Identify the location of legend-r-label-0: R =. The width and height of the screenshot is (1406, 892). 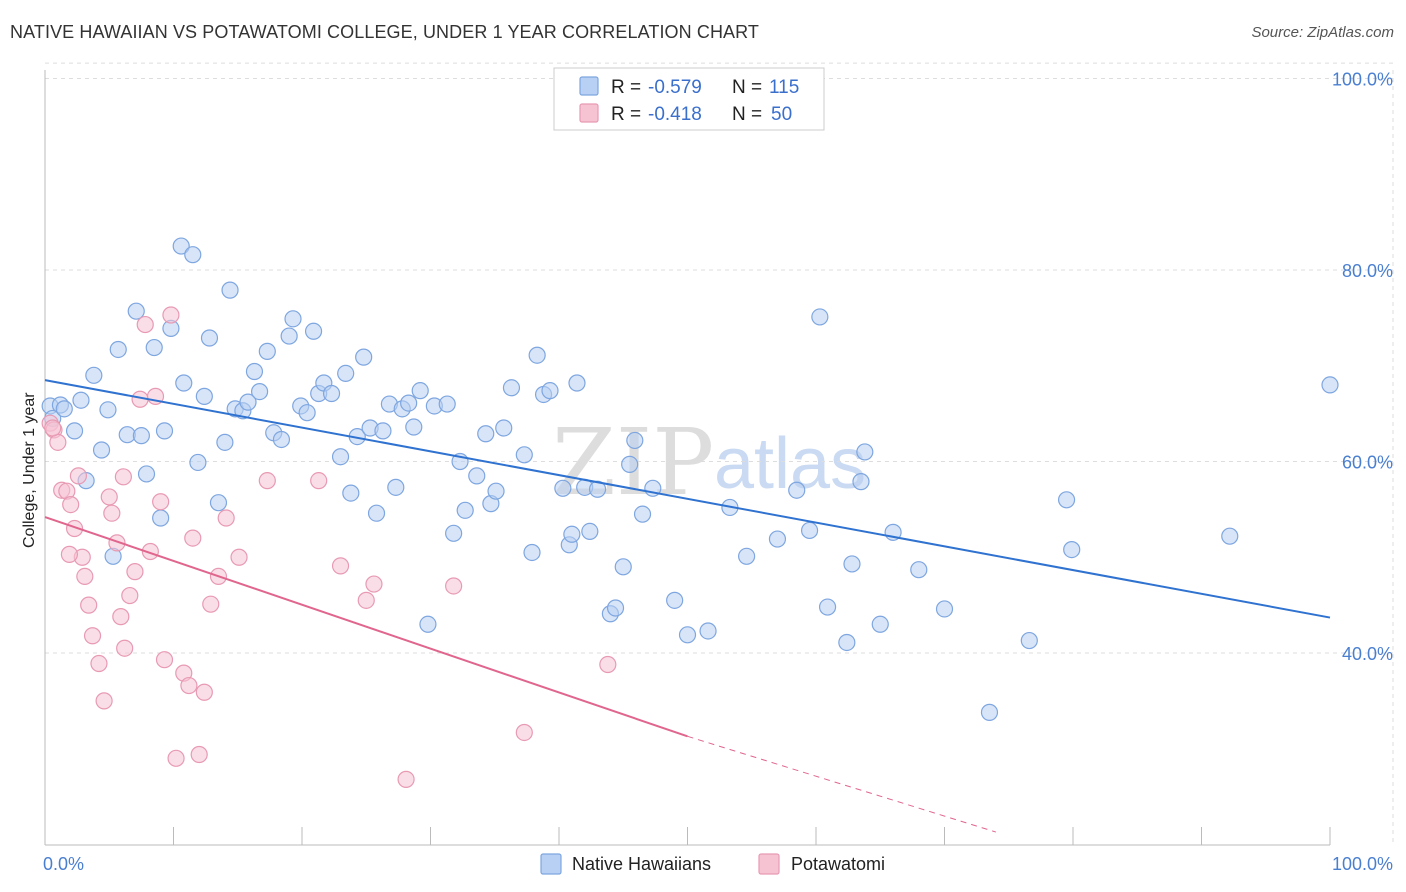
(626, 87).